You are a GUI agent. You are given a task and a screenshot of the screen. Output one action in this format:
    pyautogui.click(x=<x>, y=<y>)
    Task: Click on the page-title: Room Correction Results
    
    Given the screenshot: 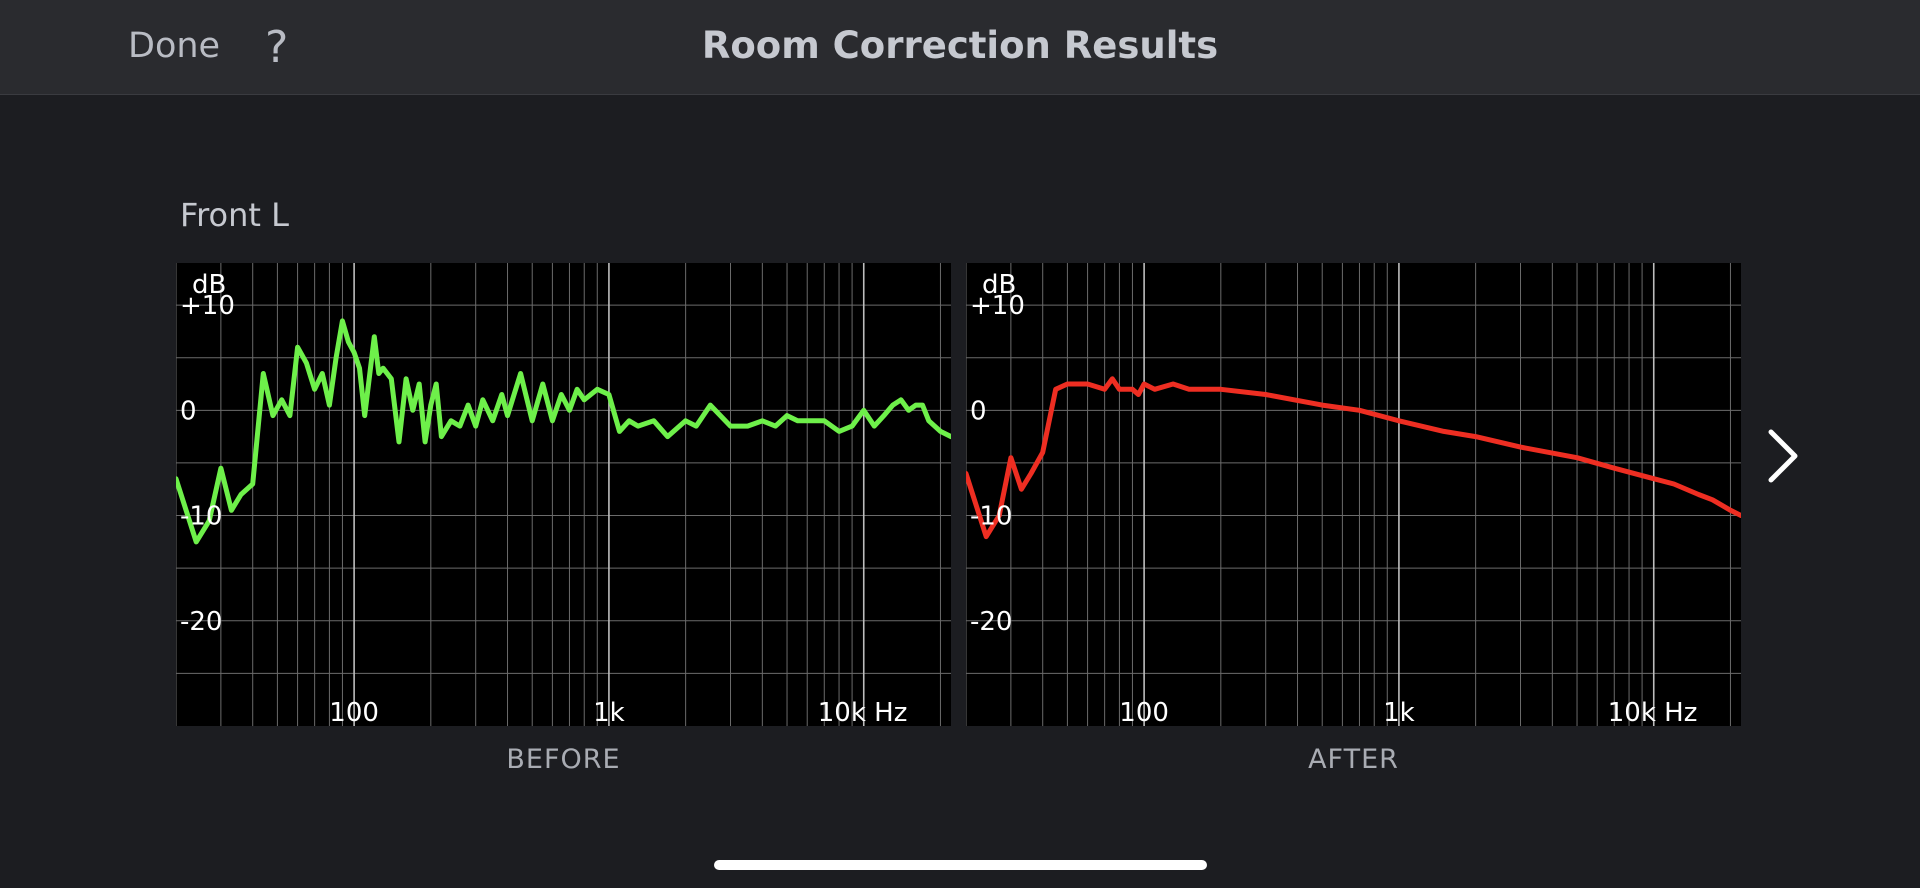 What is the action you would take?
    pyautogui.click(x=960, y=45)
    